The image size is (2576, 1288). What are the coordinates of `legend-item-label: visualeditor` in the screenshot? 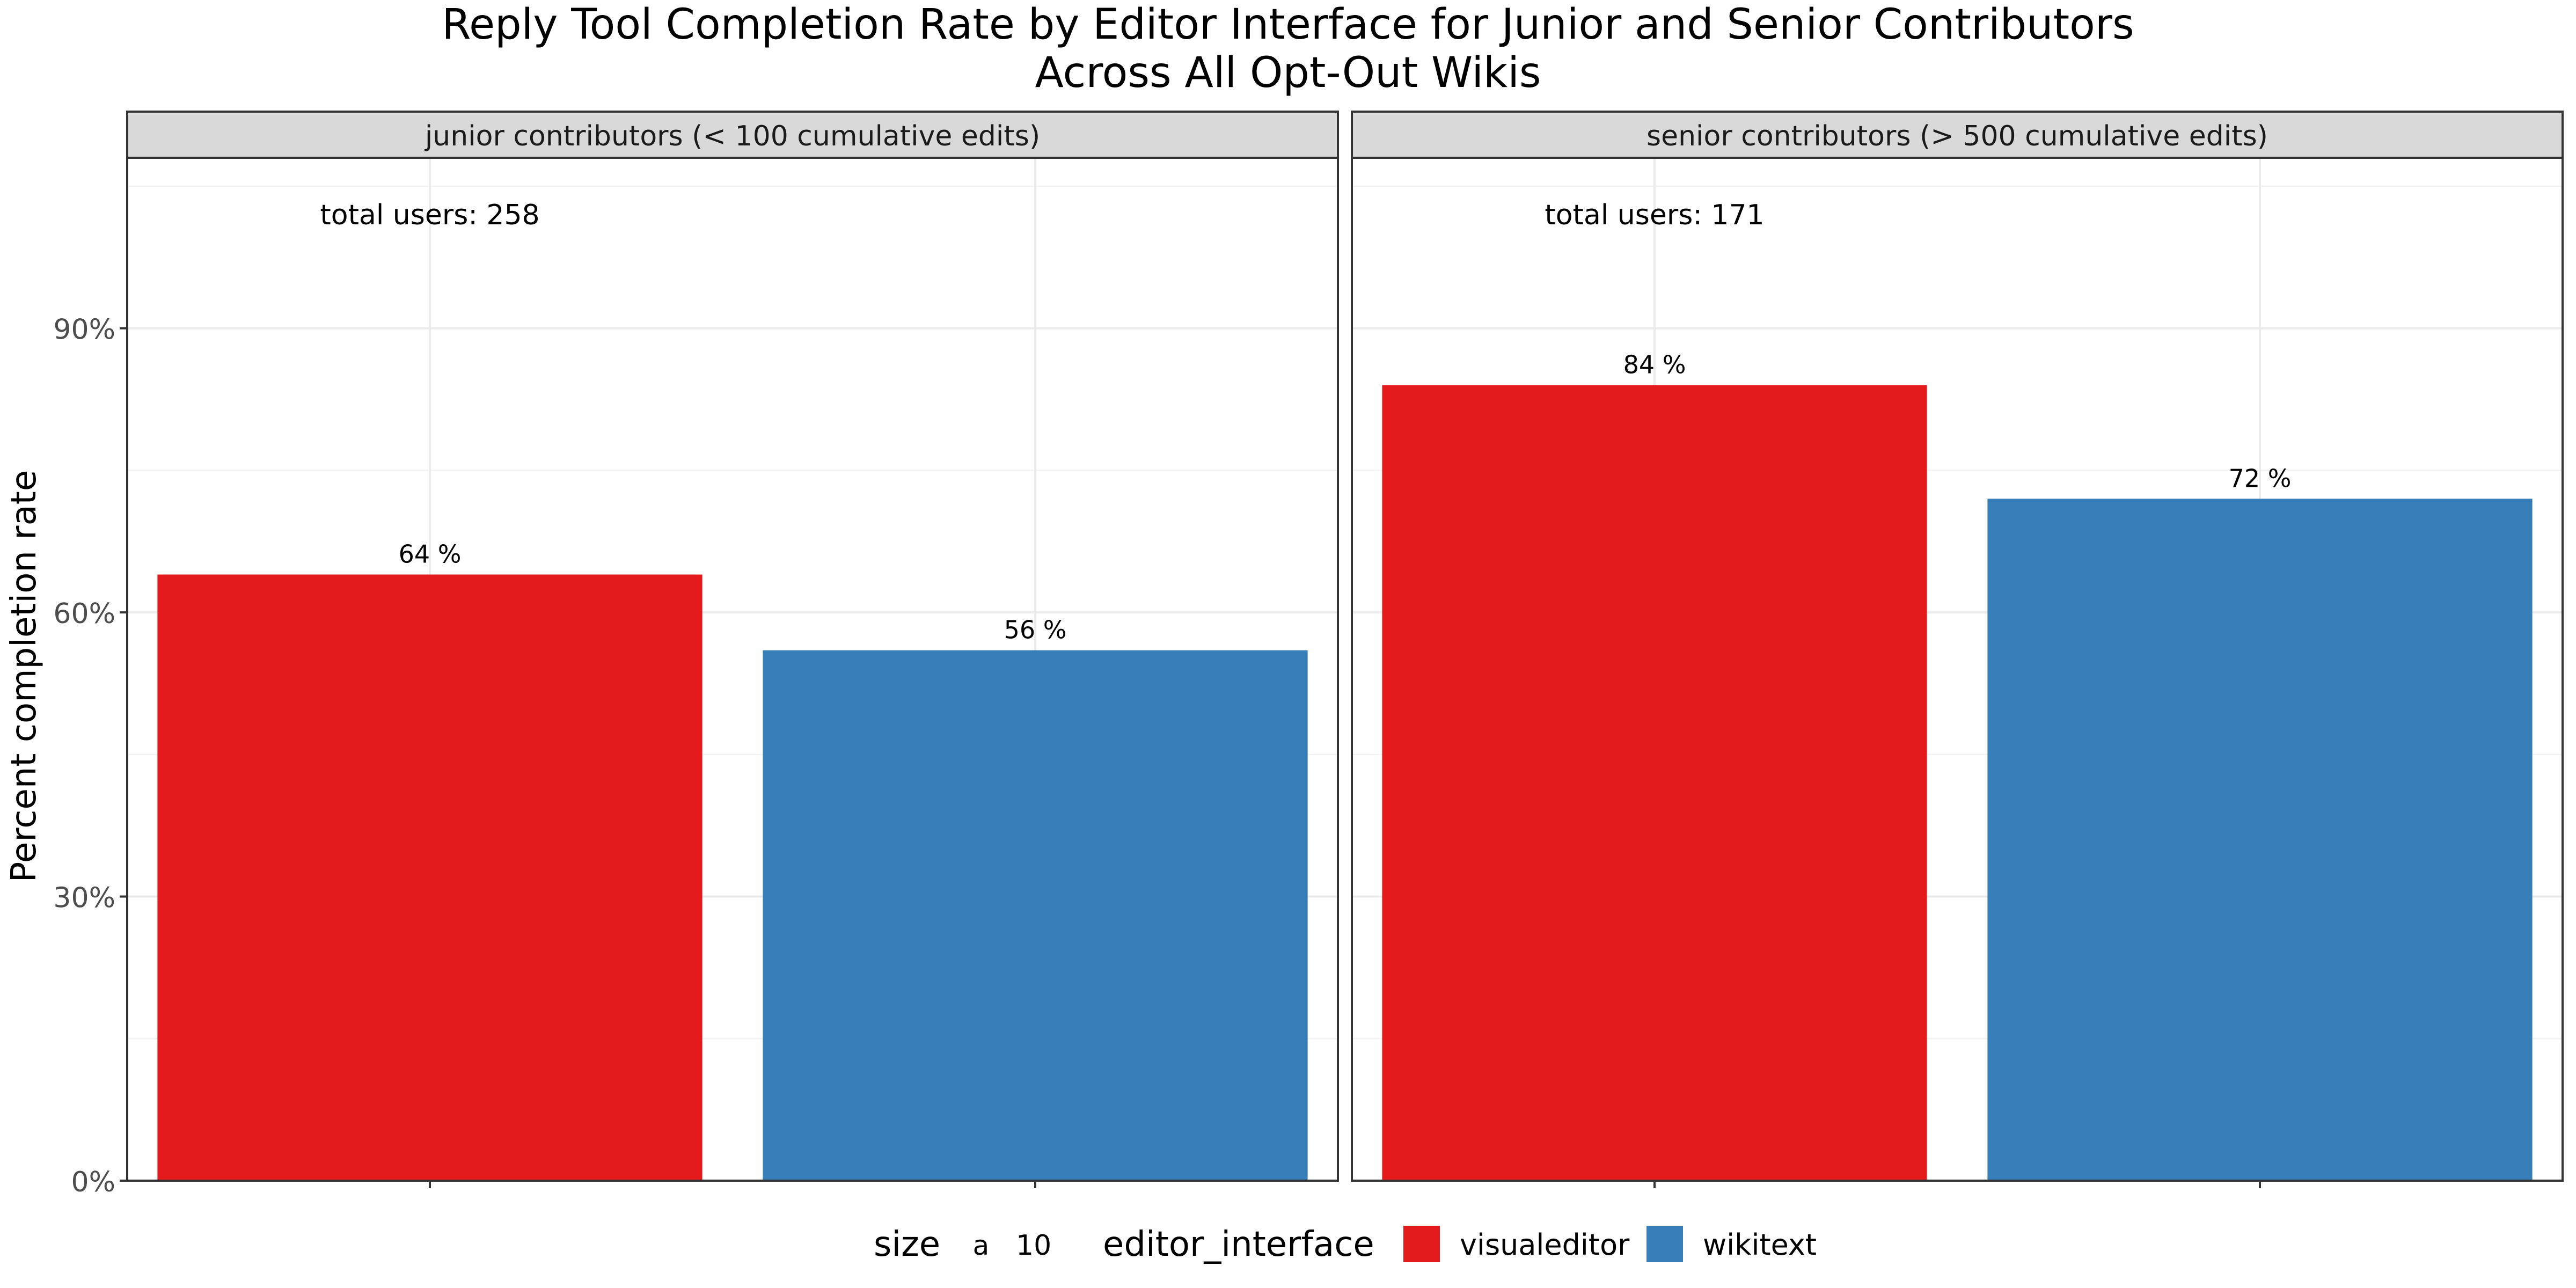 It's located at (1545, 1245).